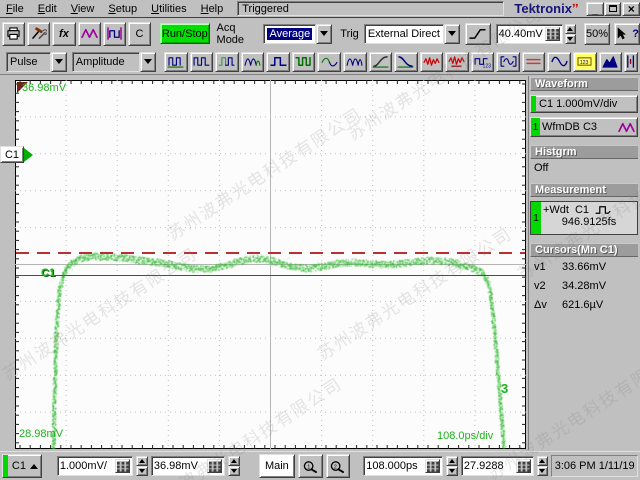 The width and height of the screenshot is (640, 480). I want to click on channel-select-button: C1, so click(22, 466).